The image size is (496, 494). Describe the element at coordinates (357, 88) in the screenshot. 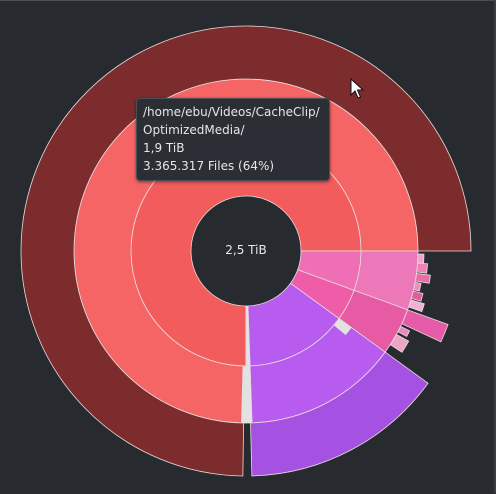

I see `mouse-pointer-icon` at that location.